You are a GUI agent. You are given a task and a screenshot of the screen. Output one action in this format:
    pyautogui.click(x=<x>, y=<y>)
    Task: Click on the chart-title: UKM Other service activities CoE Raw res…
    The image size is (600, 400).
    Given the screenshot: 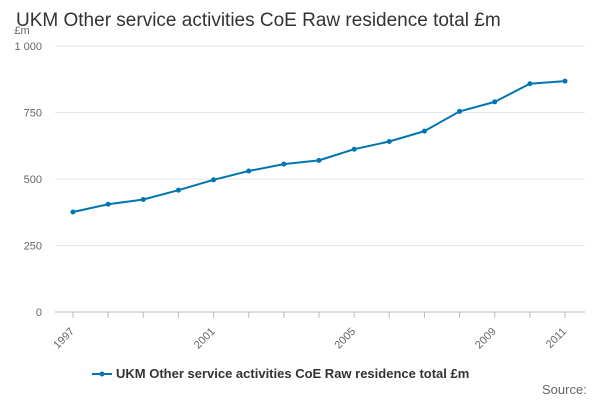 What is the action you would take?
    pyautogui.click(x=258, y=20)
    